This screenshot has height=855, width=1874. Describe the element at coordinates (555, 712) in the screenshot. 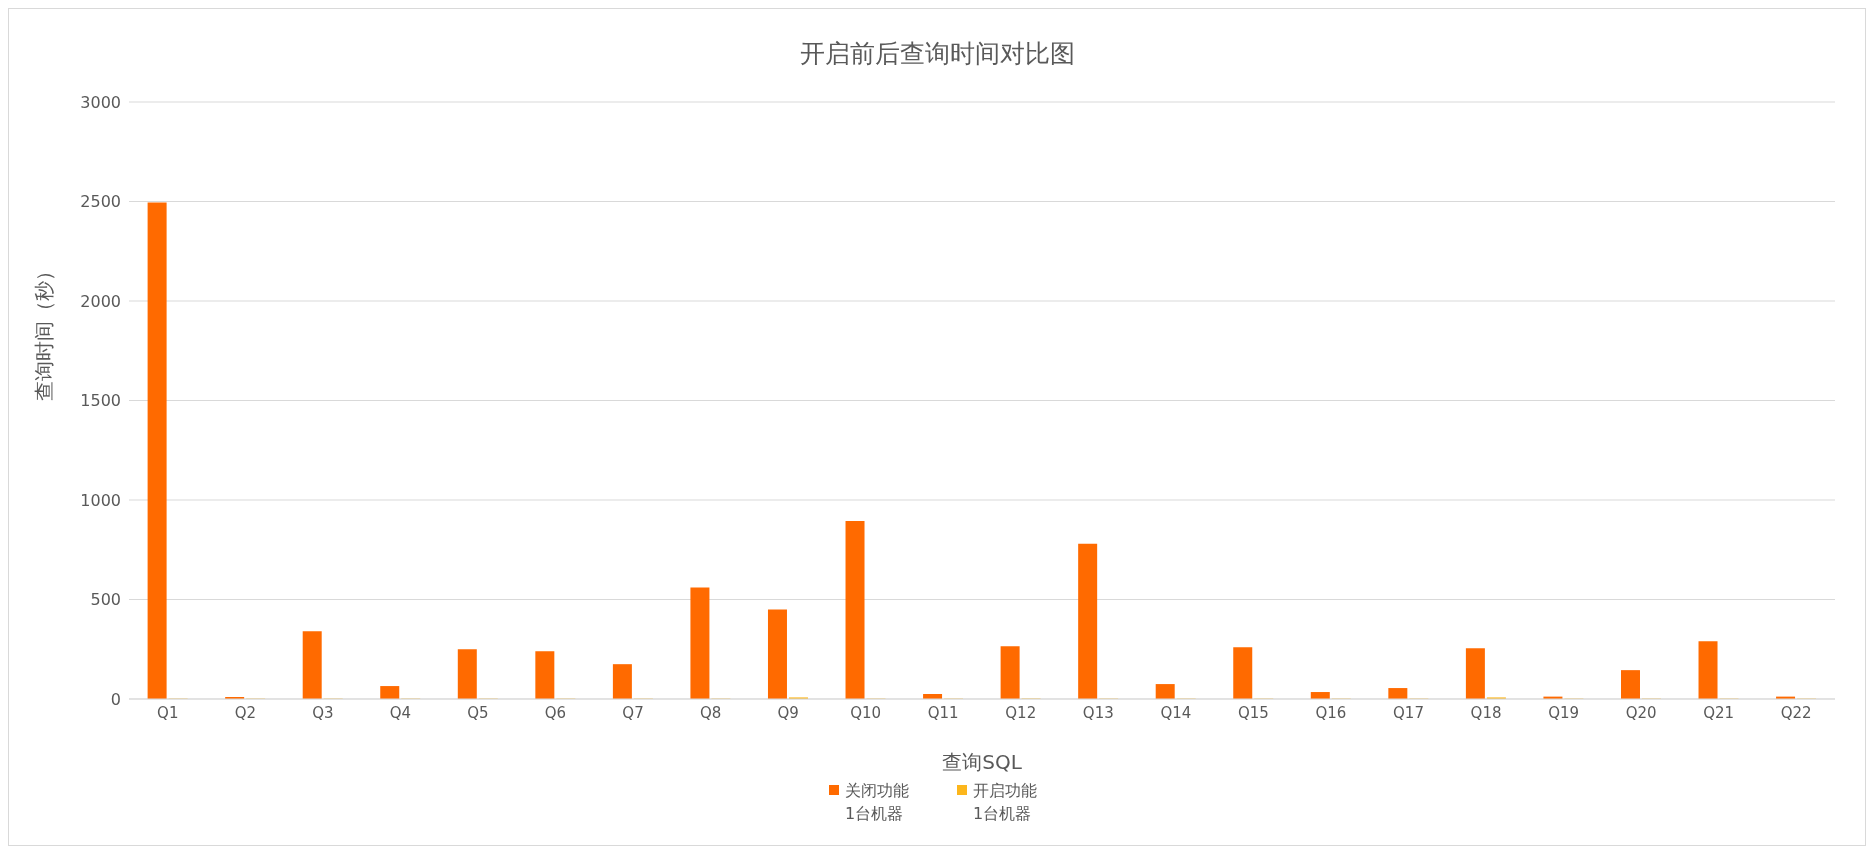

I see `x-tick-label: Q6` at that location.